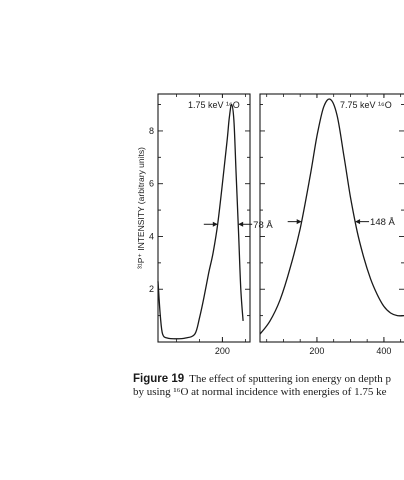 The height and width of the screenshot is (480, 404). I want to click on series-line, so click(200, 221).